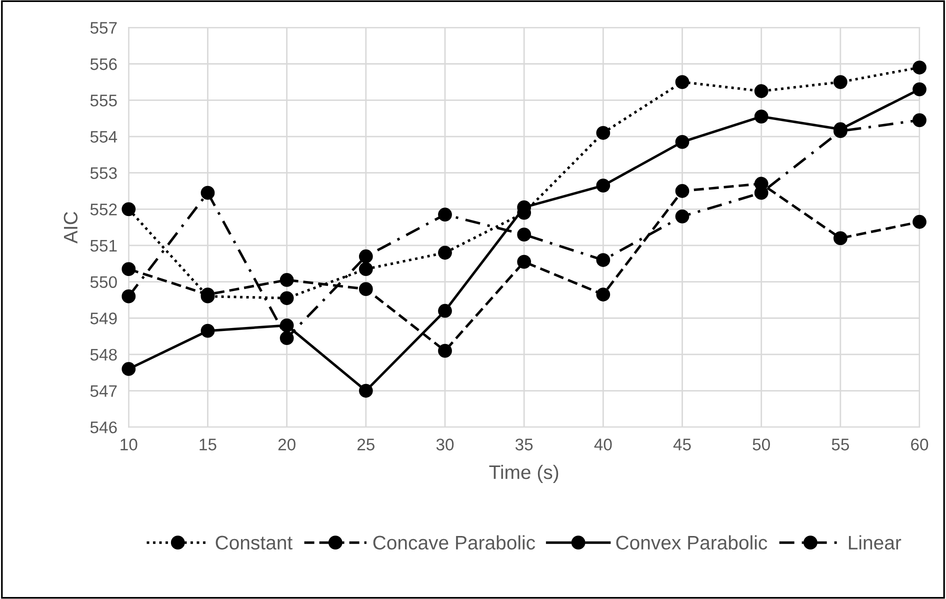  I want to click on x-tick-label: 50, so click(761, 444).